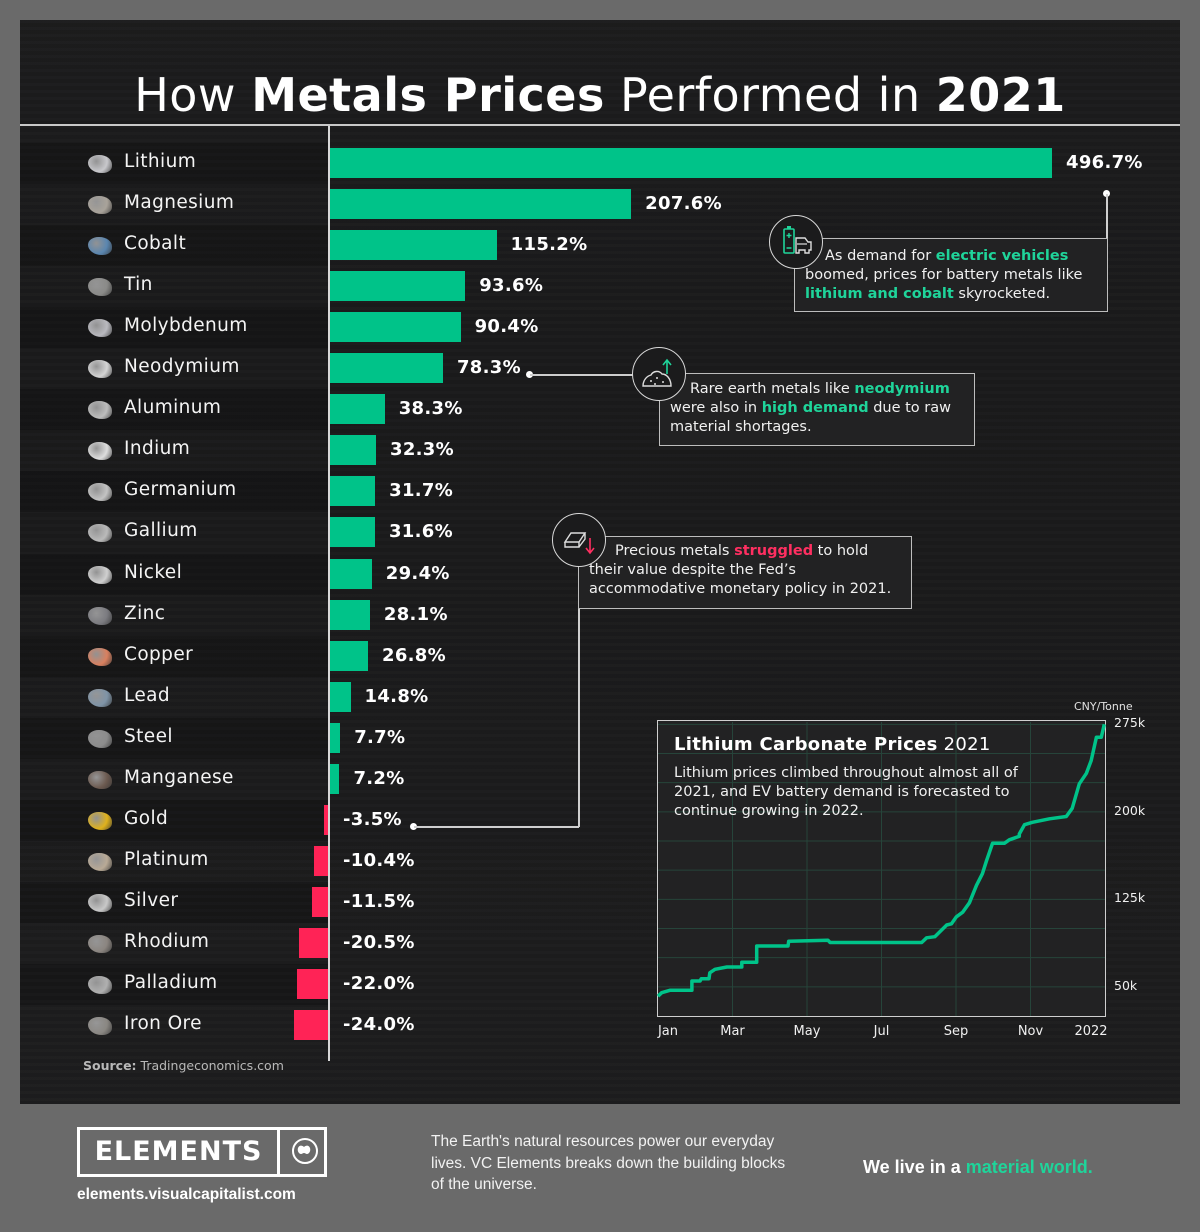 The image size is (1200, 1232). I want to click on indium-ore-icon, so click(100, 451).